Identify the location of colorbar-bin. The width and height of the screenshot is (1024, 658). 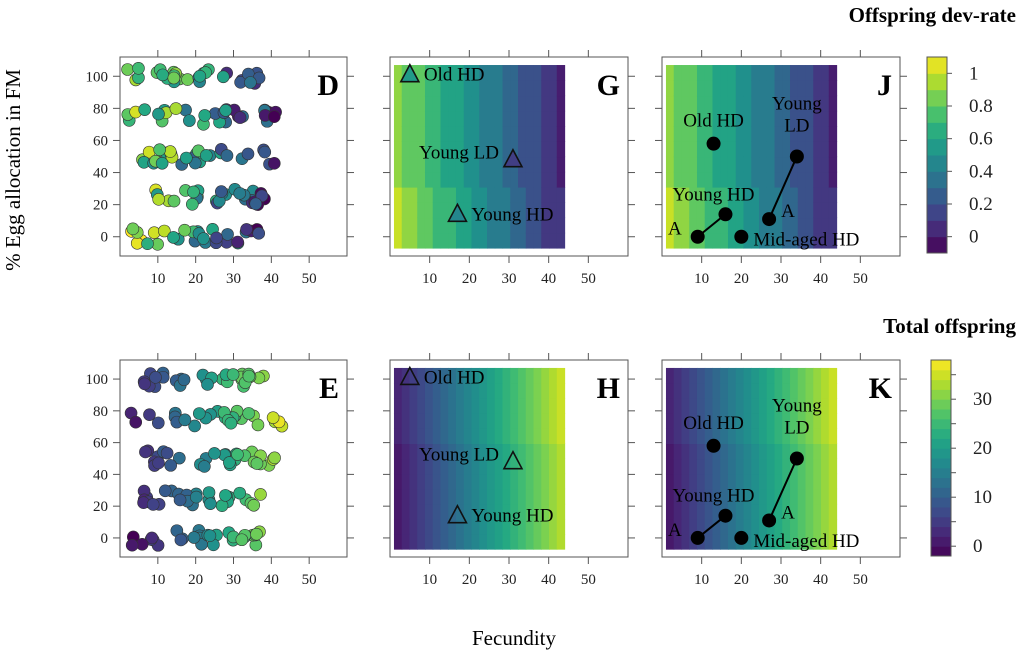
(937, 212).